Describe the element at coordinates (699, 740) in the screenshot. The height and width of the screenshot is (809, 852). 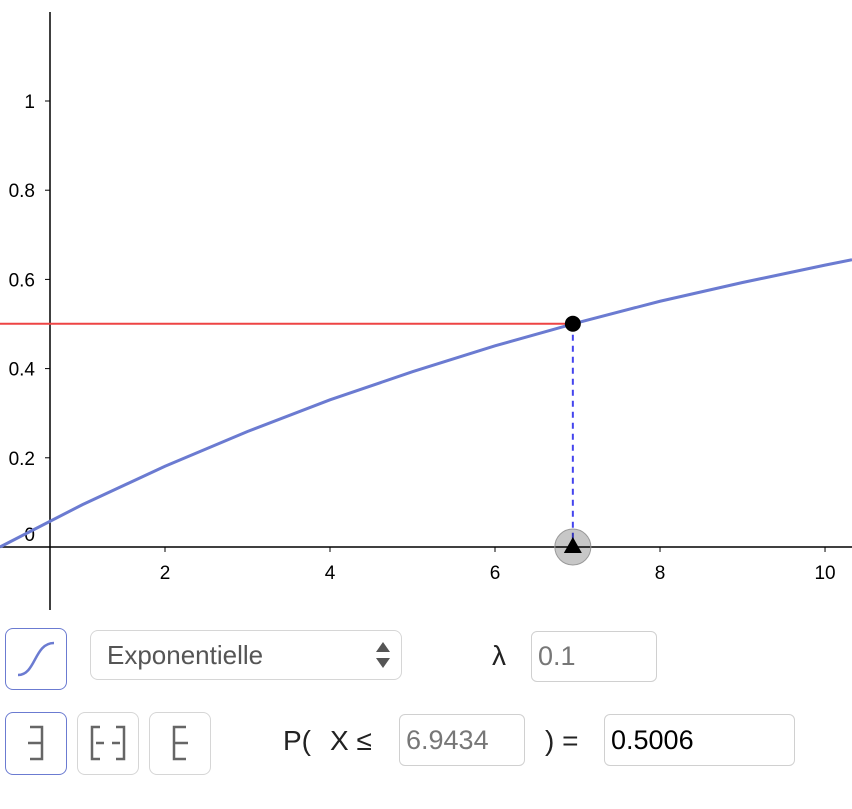
I see `probability-input: 0.5006` at that location.